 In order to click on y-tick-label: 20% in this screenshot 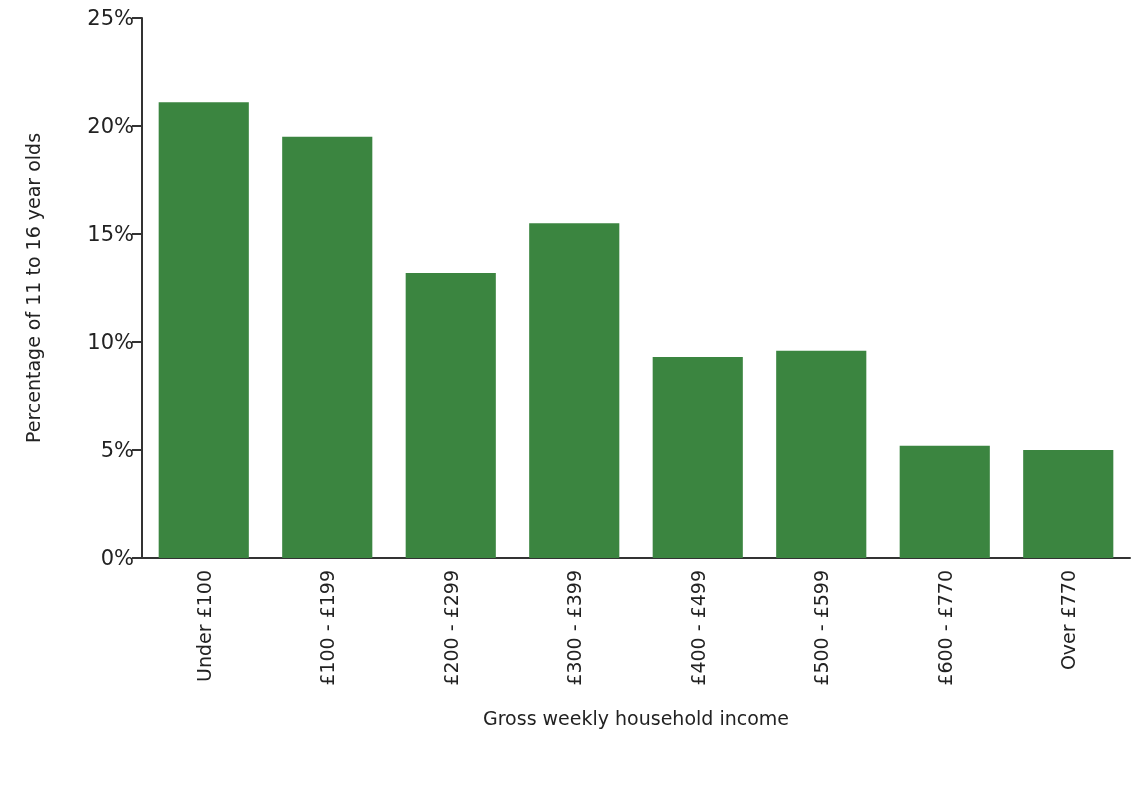, I will do `click(110, 126)`.